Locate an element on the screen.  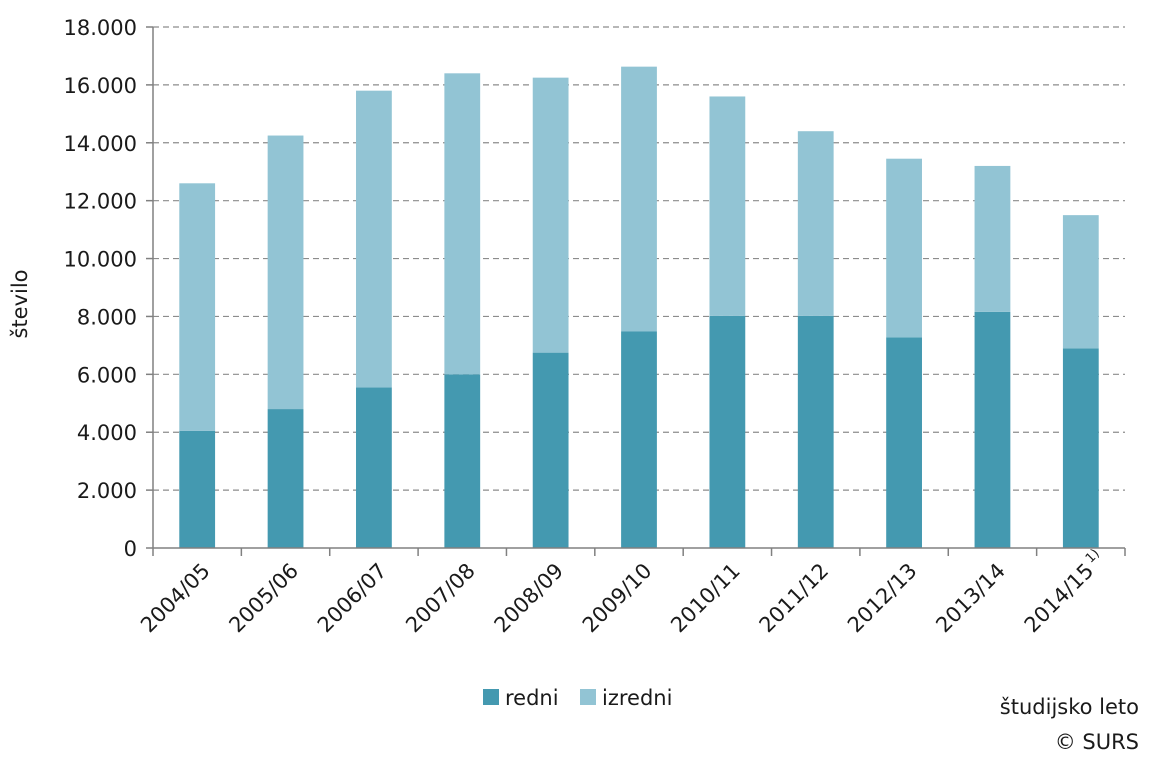
x-tick-label-group: 2011/12 is located at coordinates (794, 598).